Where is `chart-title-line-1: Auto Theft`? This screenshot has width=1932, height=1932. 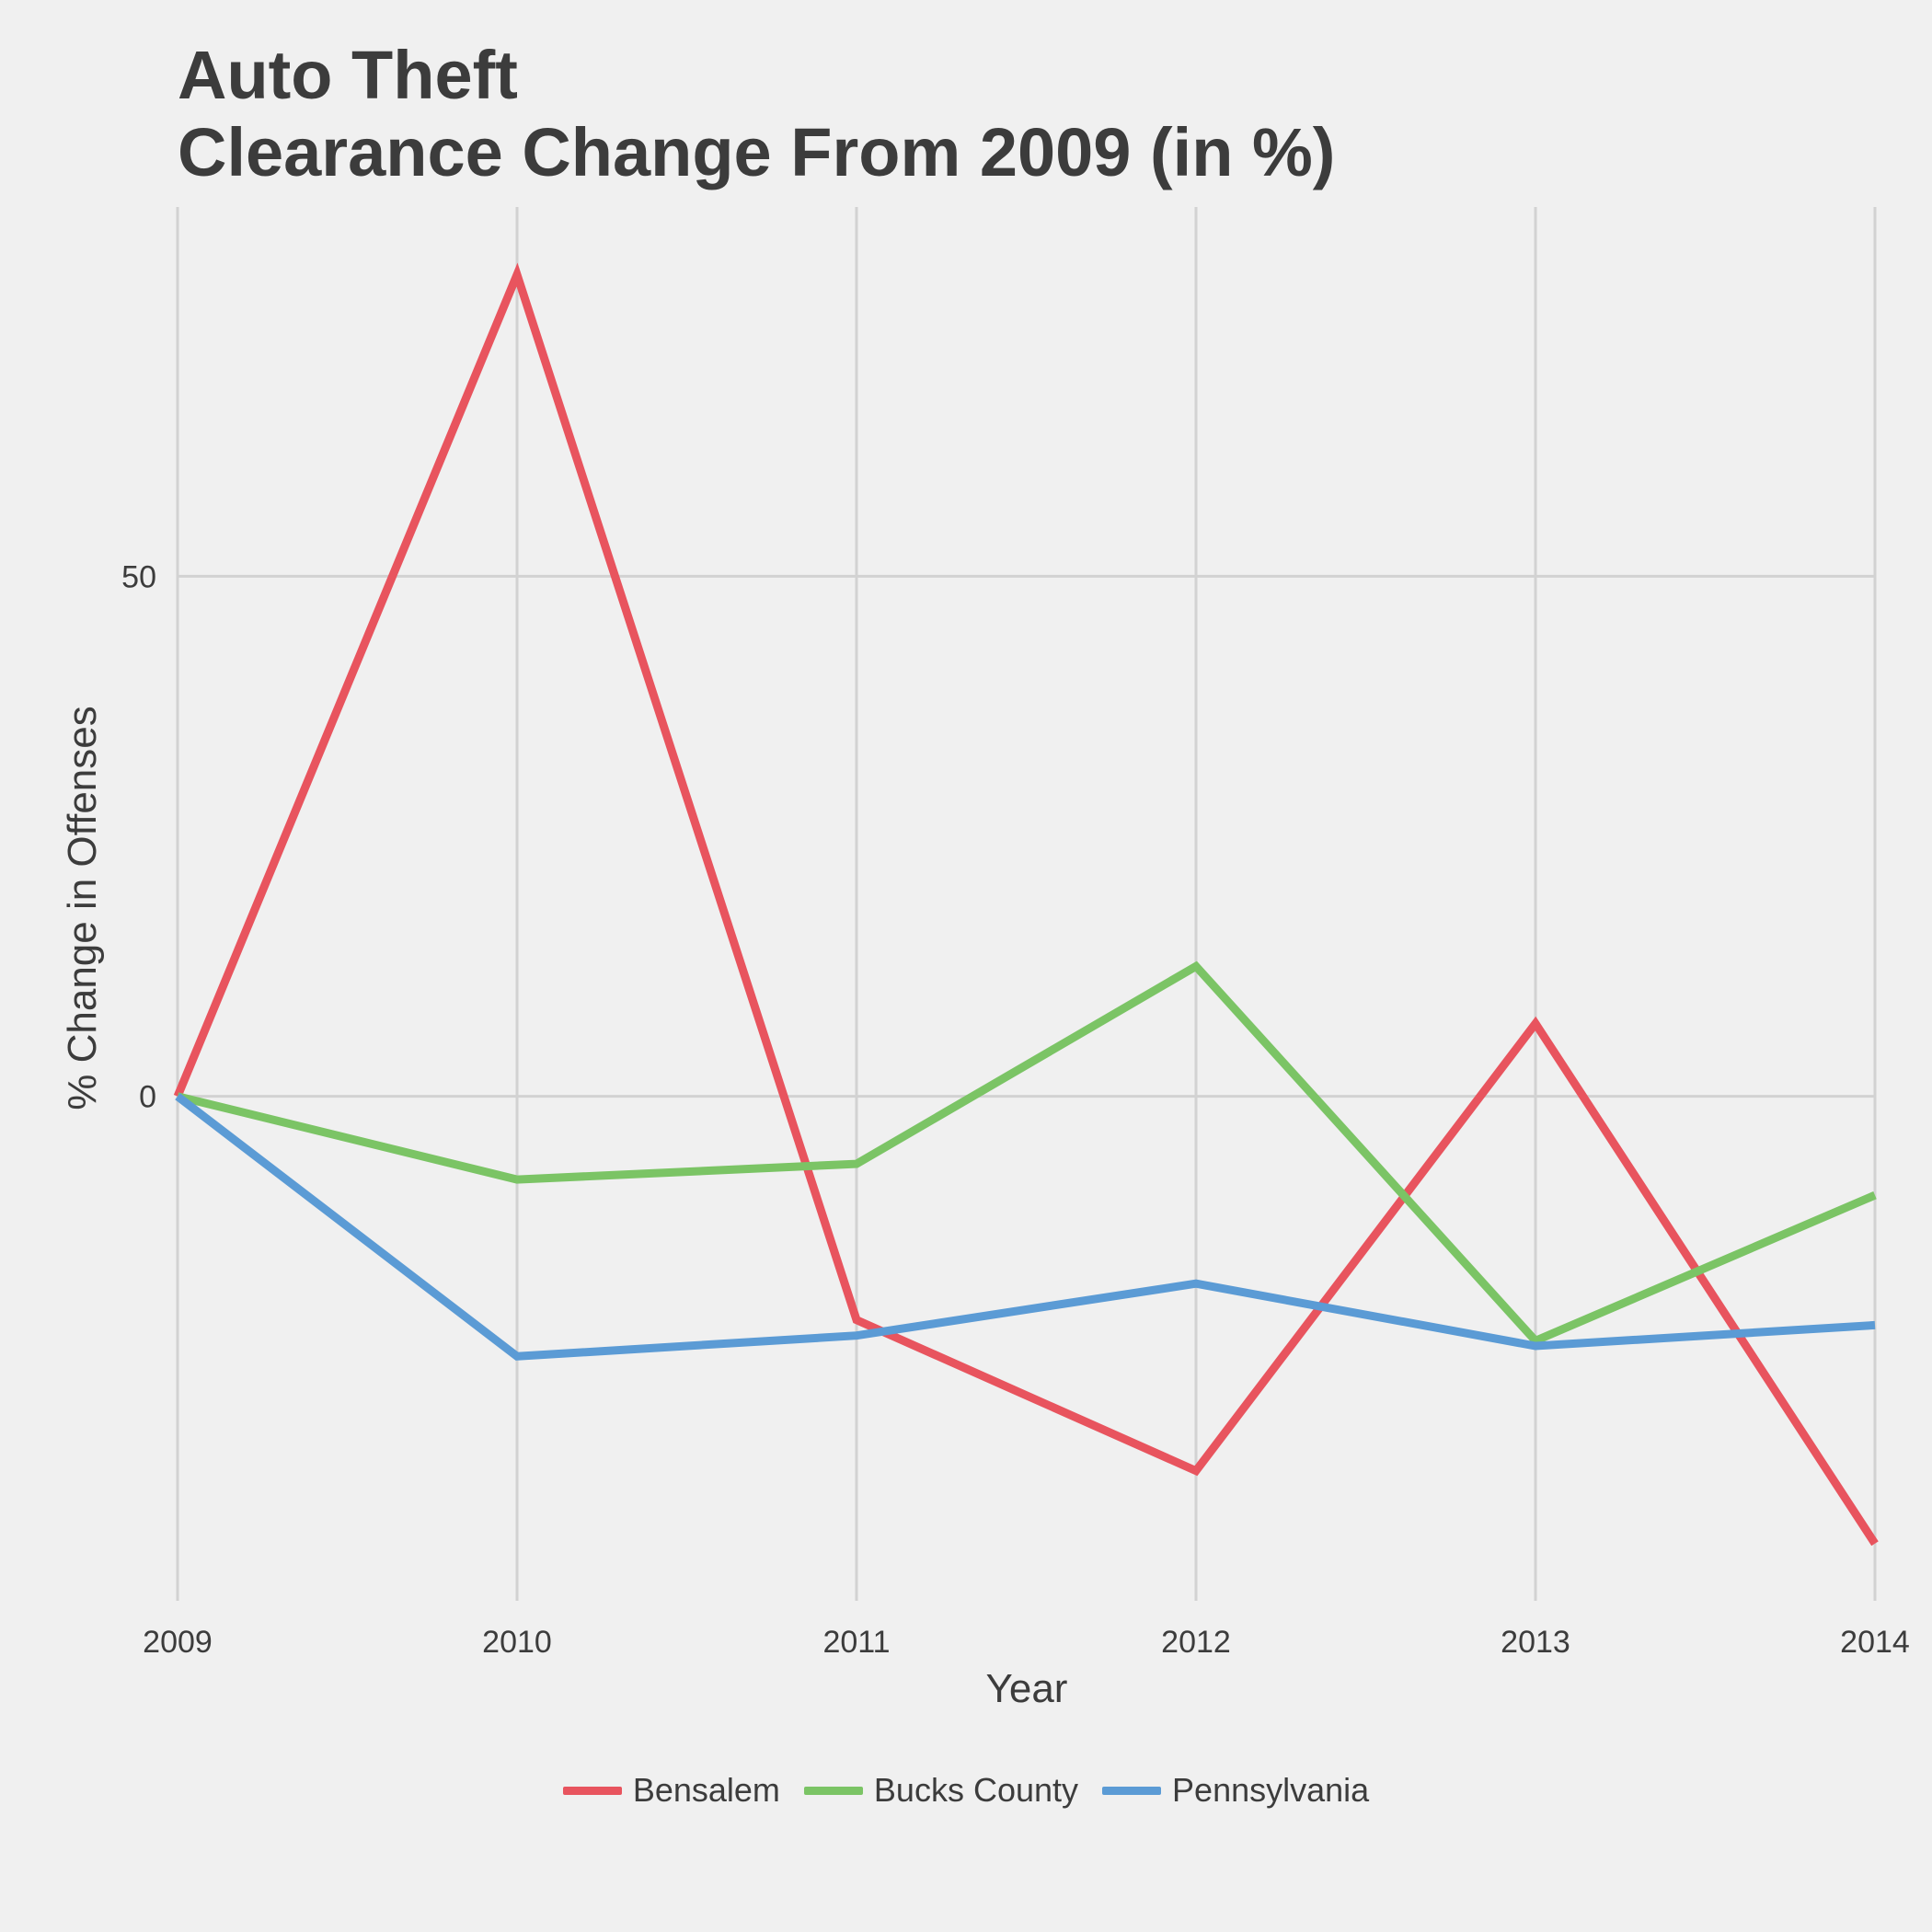 chart-title-line-1: Auto Theft is located at coordinates (348, 75).